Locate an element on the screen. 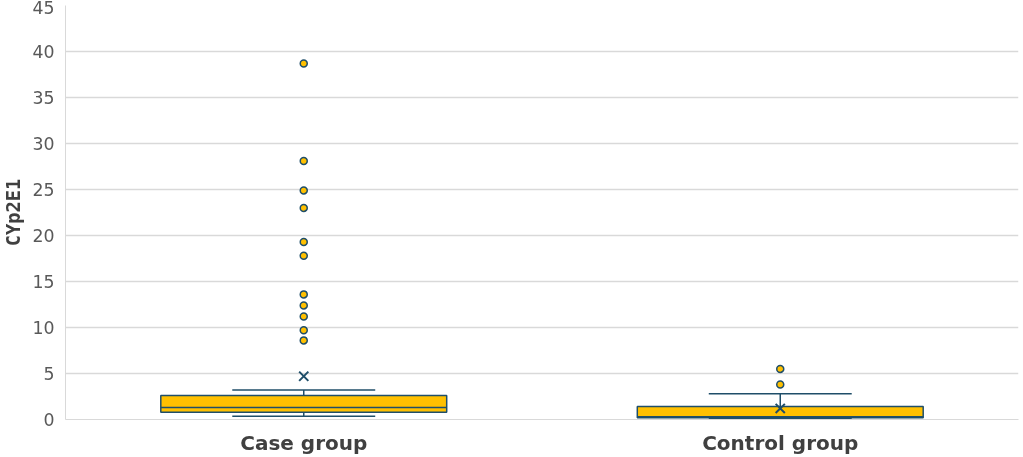 This screenshot has width=1023, height=457. y-tick-label: 35 is located at coordinates (43, 98).